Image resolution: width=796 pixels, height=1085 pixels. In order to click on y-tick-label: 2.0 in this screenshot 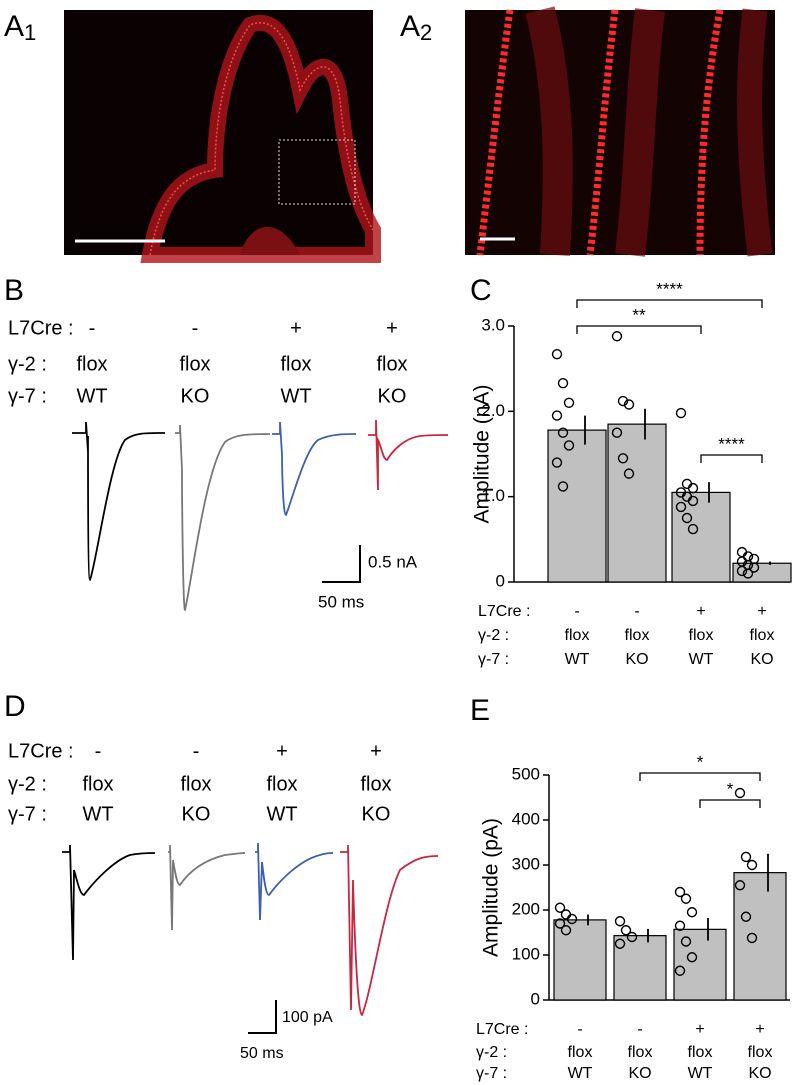, I will do `click(493, 410)`.